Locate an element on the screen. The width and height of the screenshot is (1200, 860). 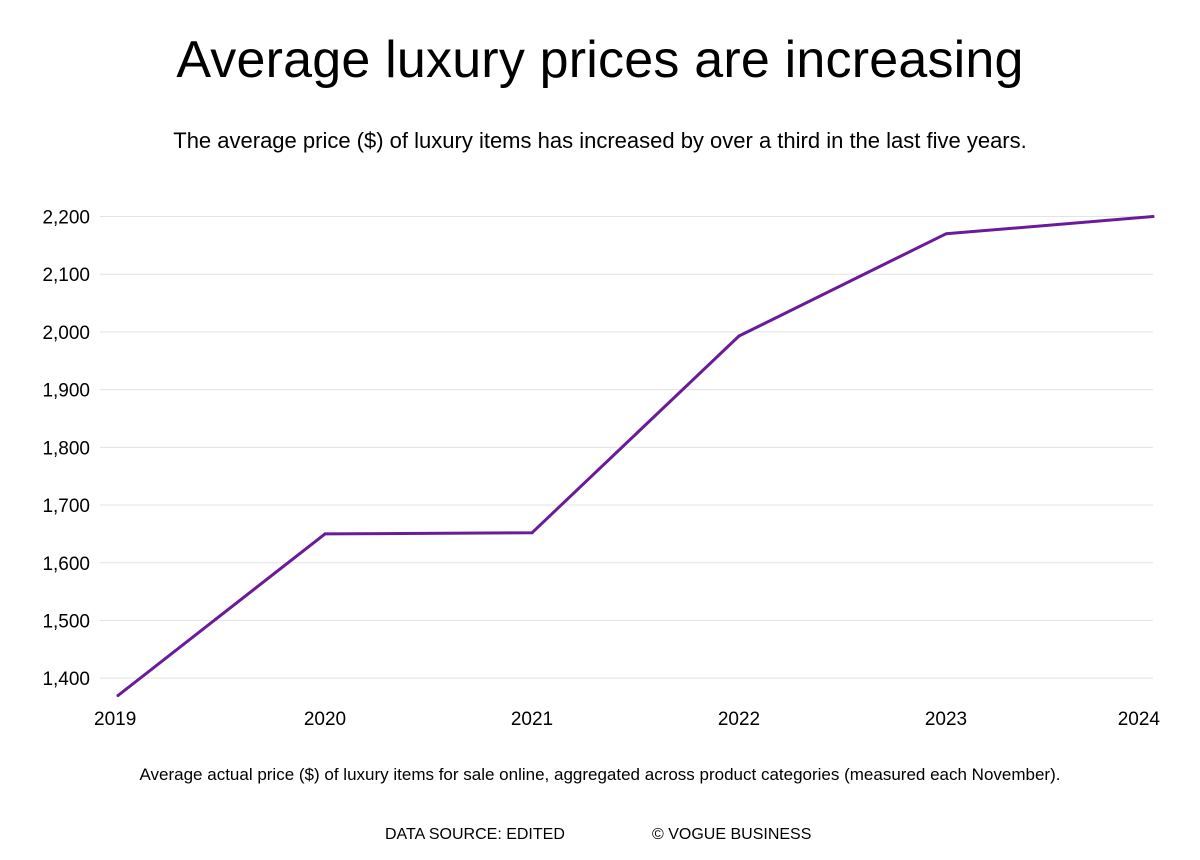
y-tick-label: 1,500 is located at coordinates (66, 621).